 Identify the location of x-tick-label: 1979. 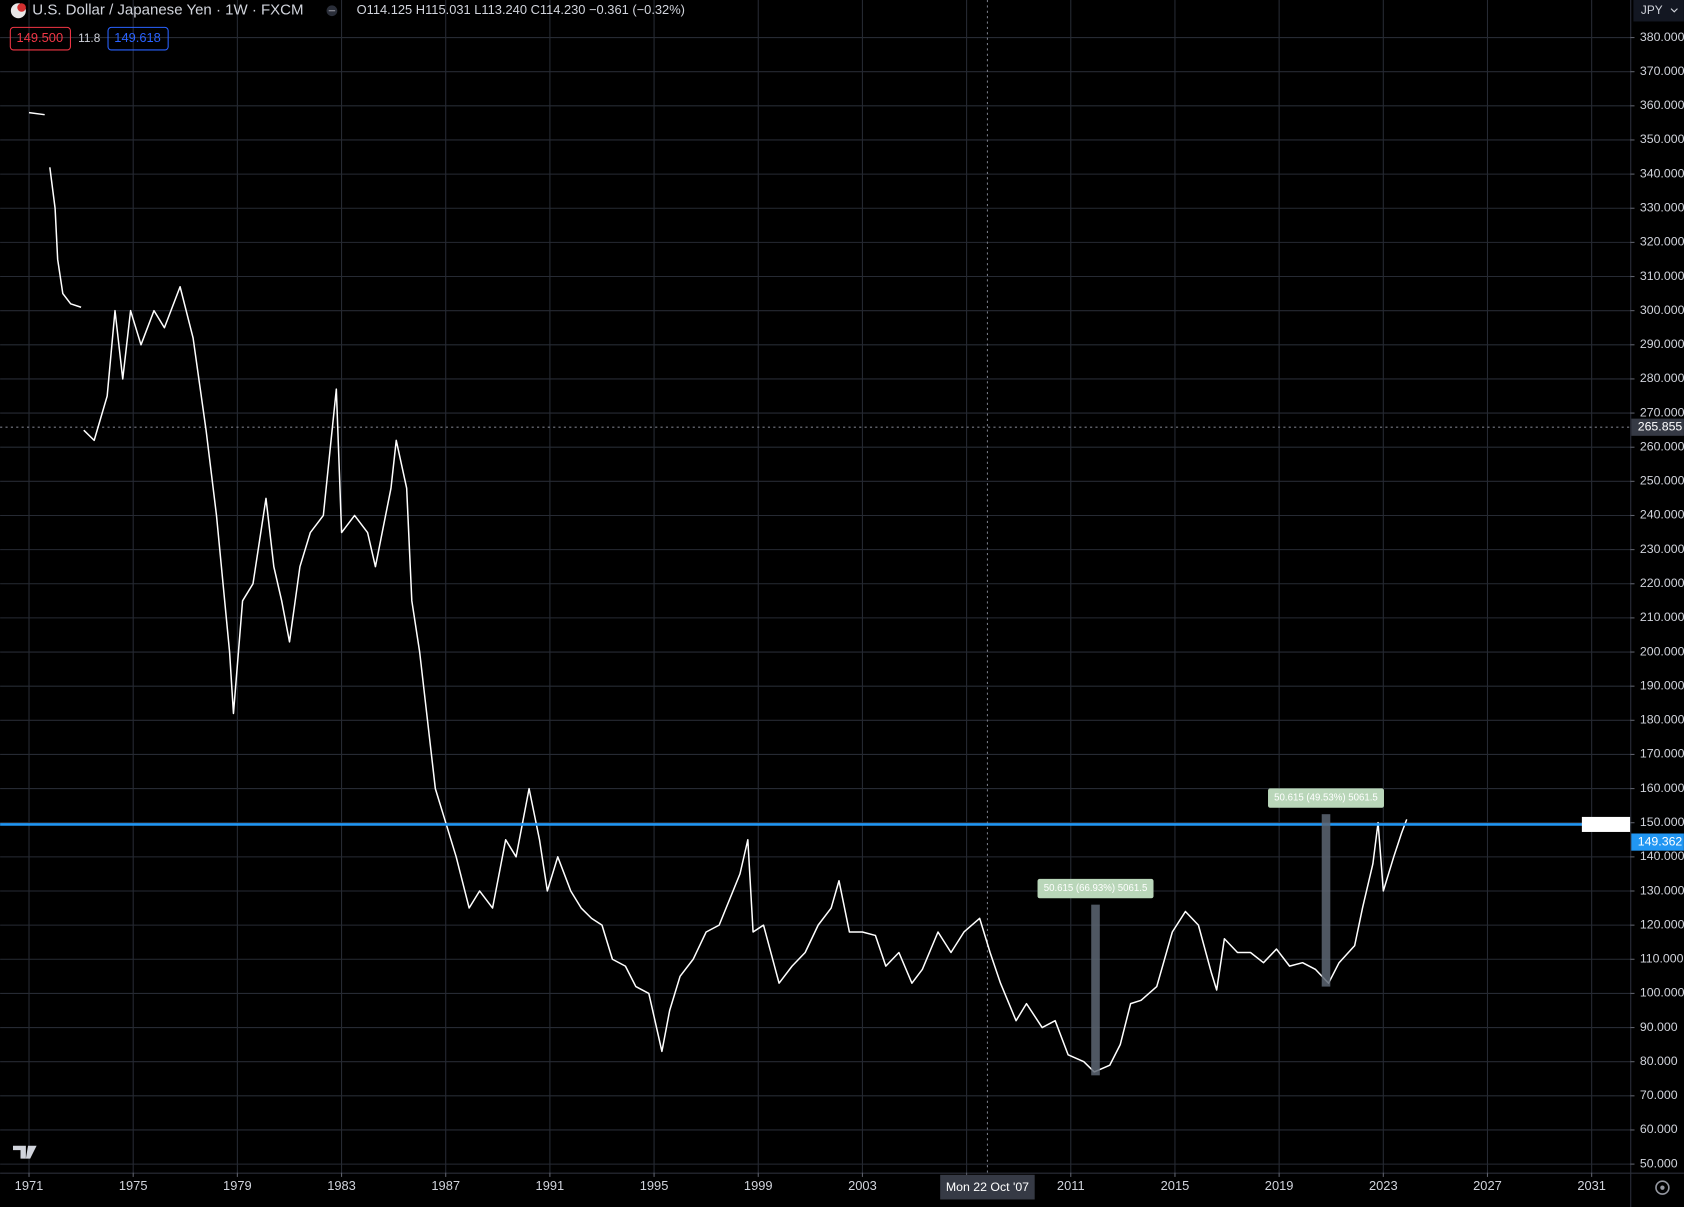
(237, 1185).